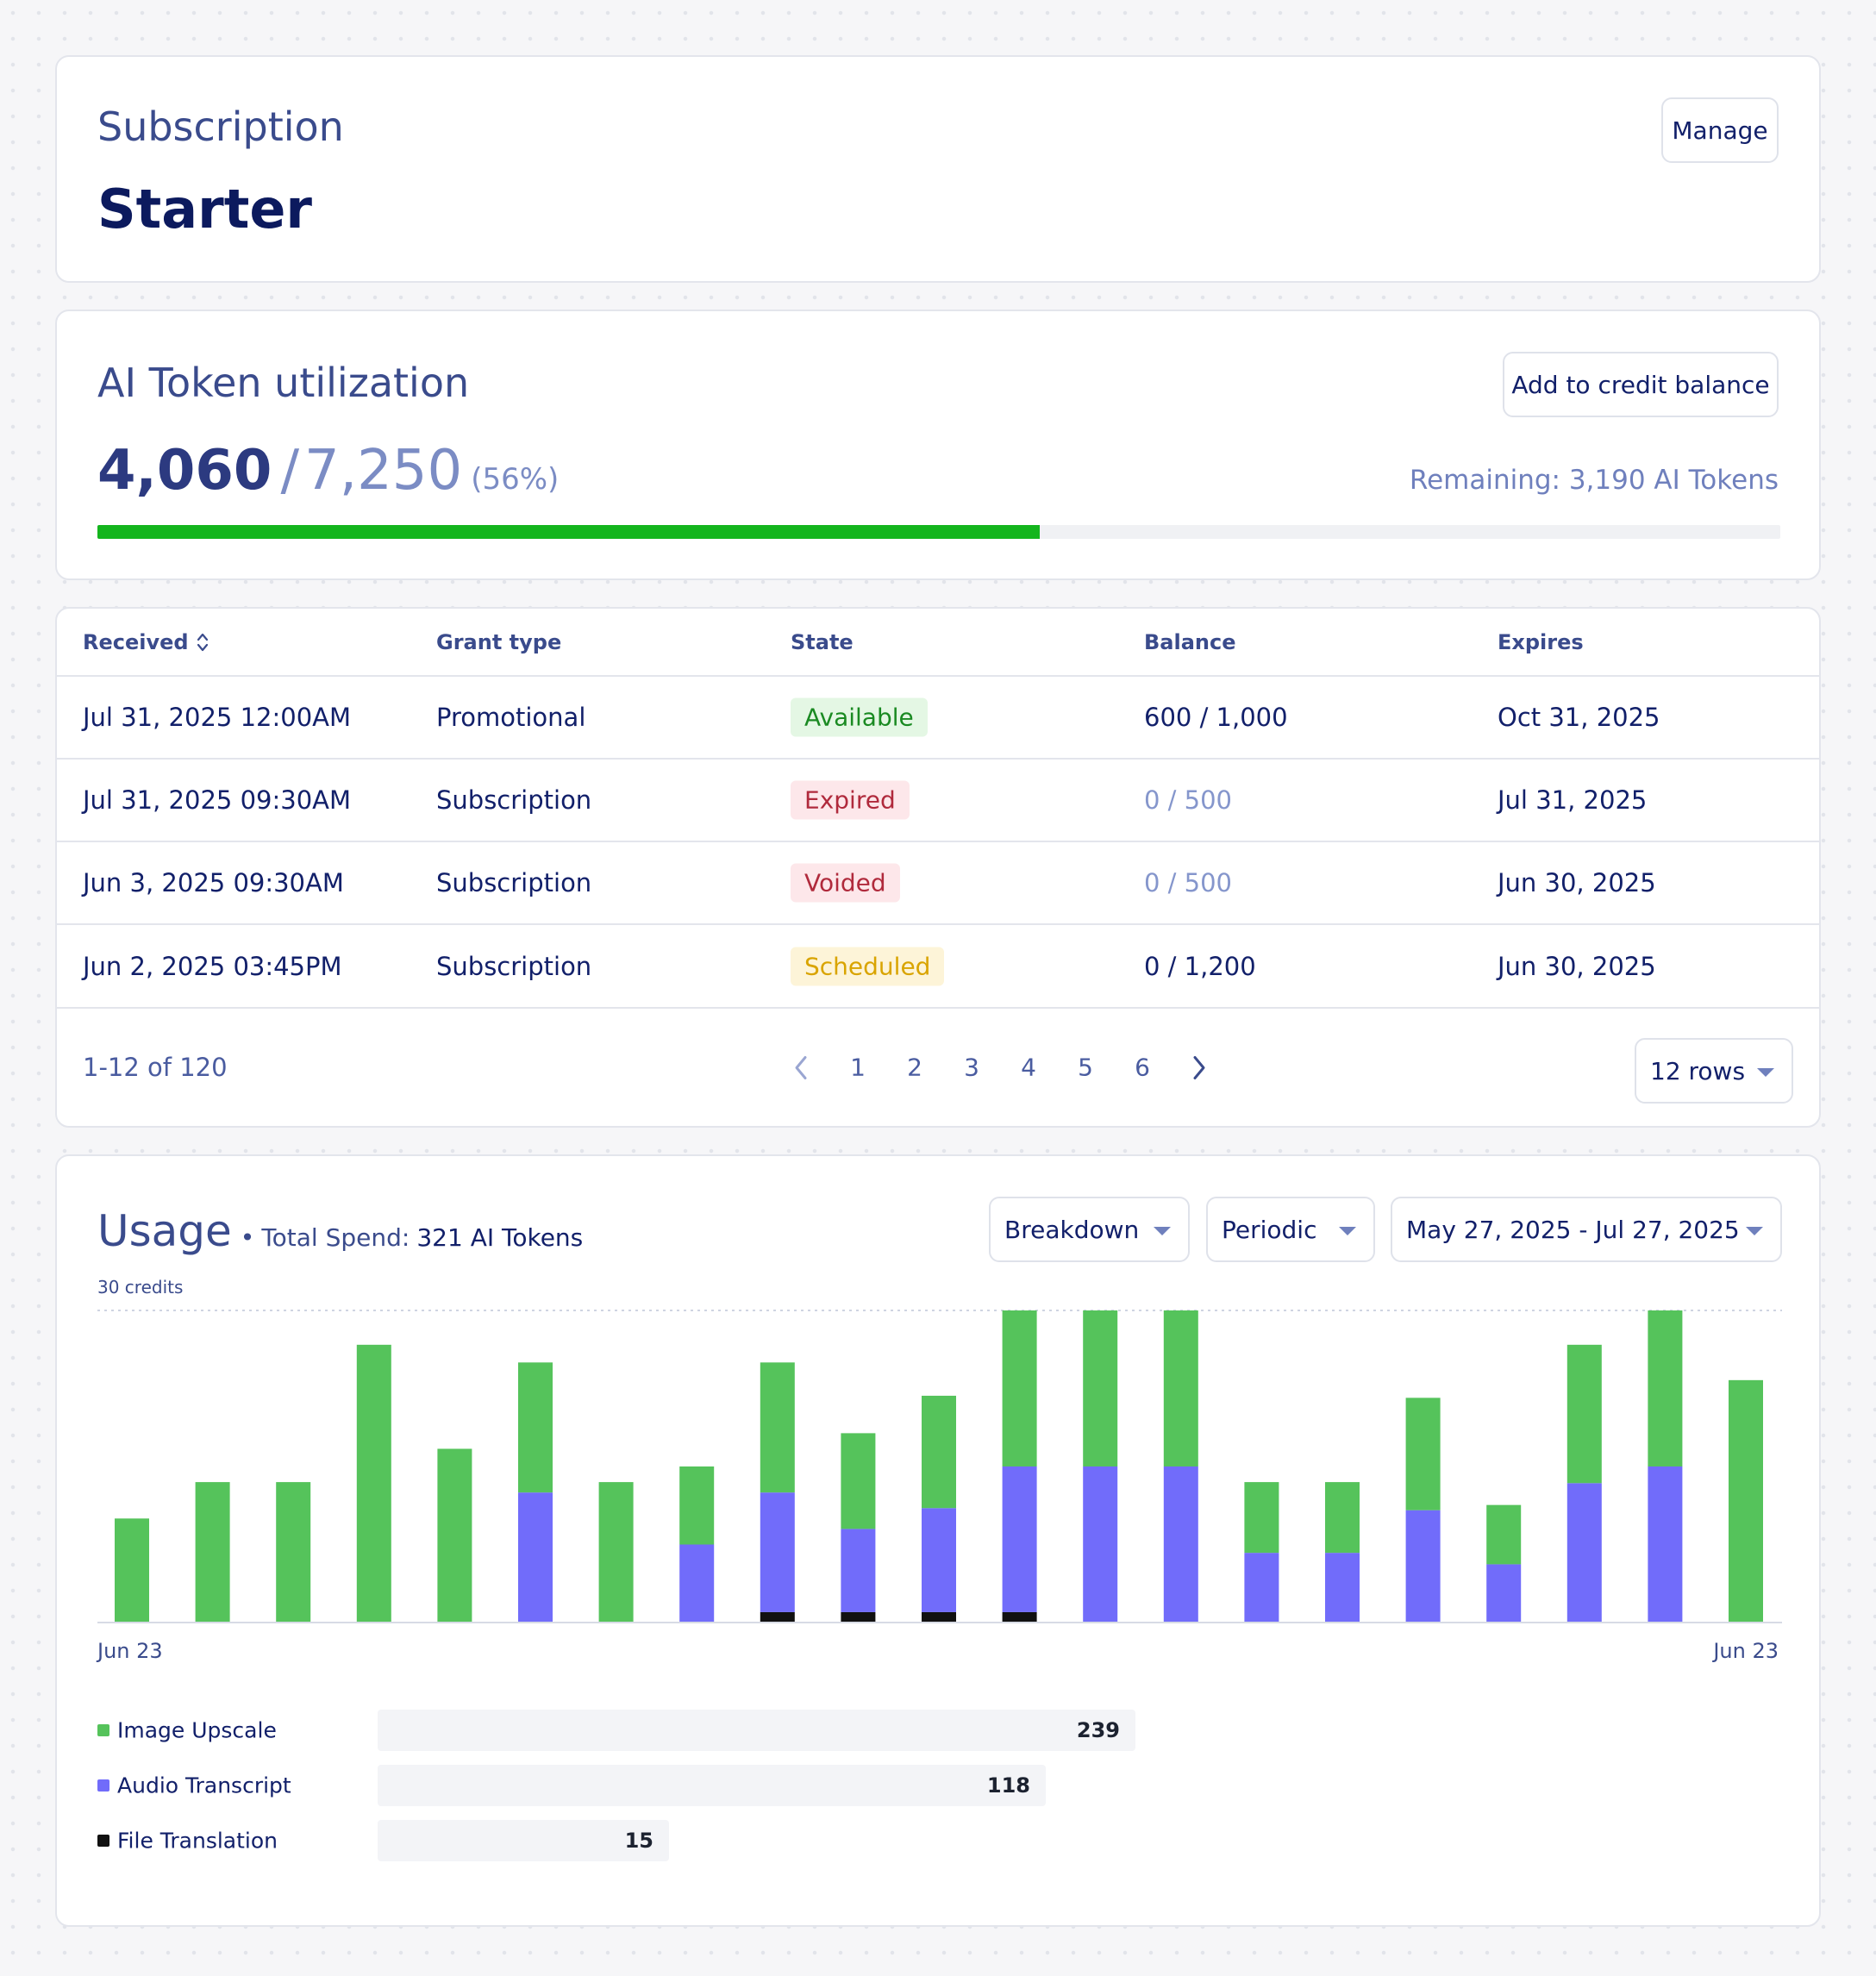 The width and height of the screenshot is (1876, 1976). What do you see at coordinates (1641, 384) in the screenshot?
I see `add-credit-button: Add to credit balance` at bounding box center [1641, 384].